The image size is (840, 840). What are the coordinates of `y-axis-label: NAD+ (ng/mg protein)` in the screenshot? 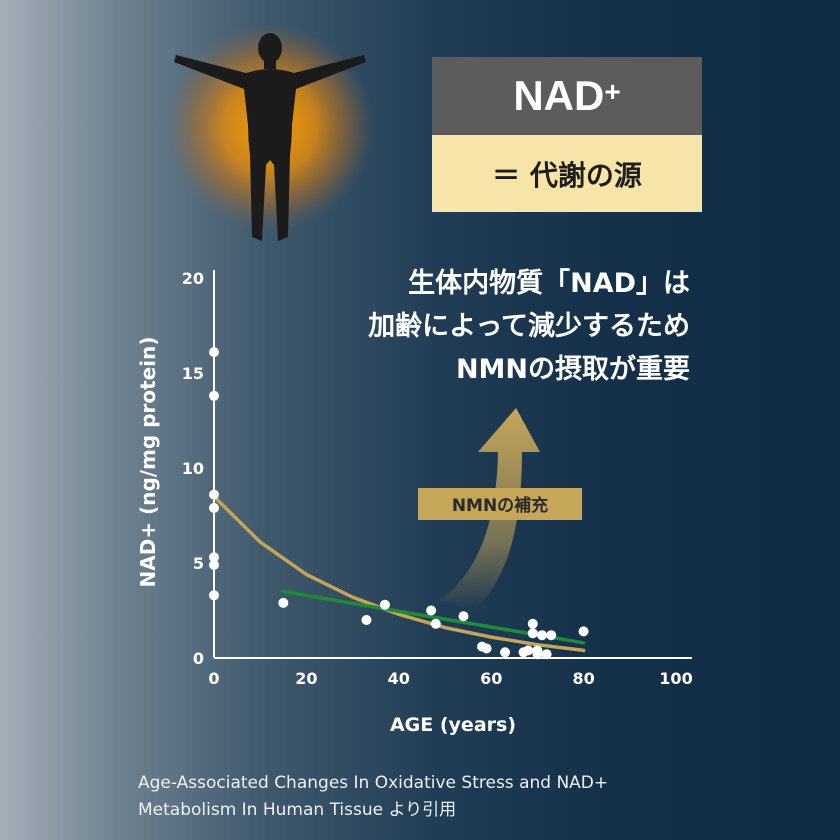 It's located at (148, 462).